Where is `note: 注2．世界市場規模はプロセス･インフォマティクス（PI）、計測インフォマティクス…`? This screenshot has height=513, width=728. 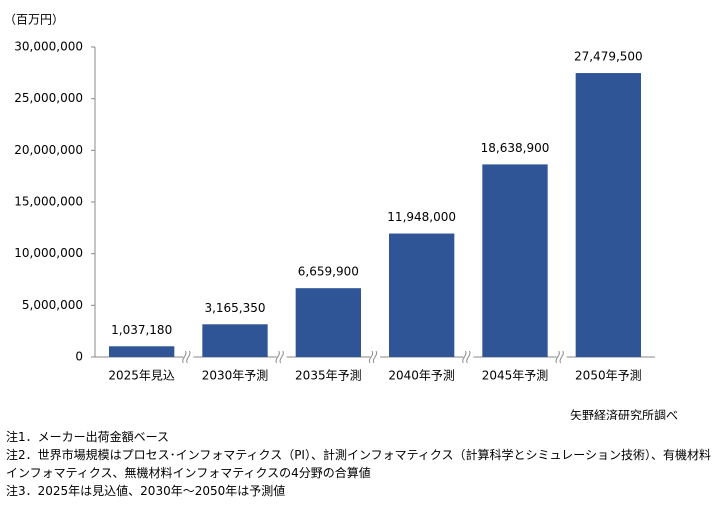 note: 注2．世界市場規模はプロセス･インフォマティクス（PI）、計測インフォマティクス… is located at coordinates (359, 464).